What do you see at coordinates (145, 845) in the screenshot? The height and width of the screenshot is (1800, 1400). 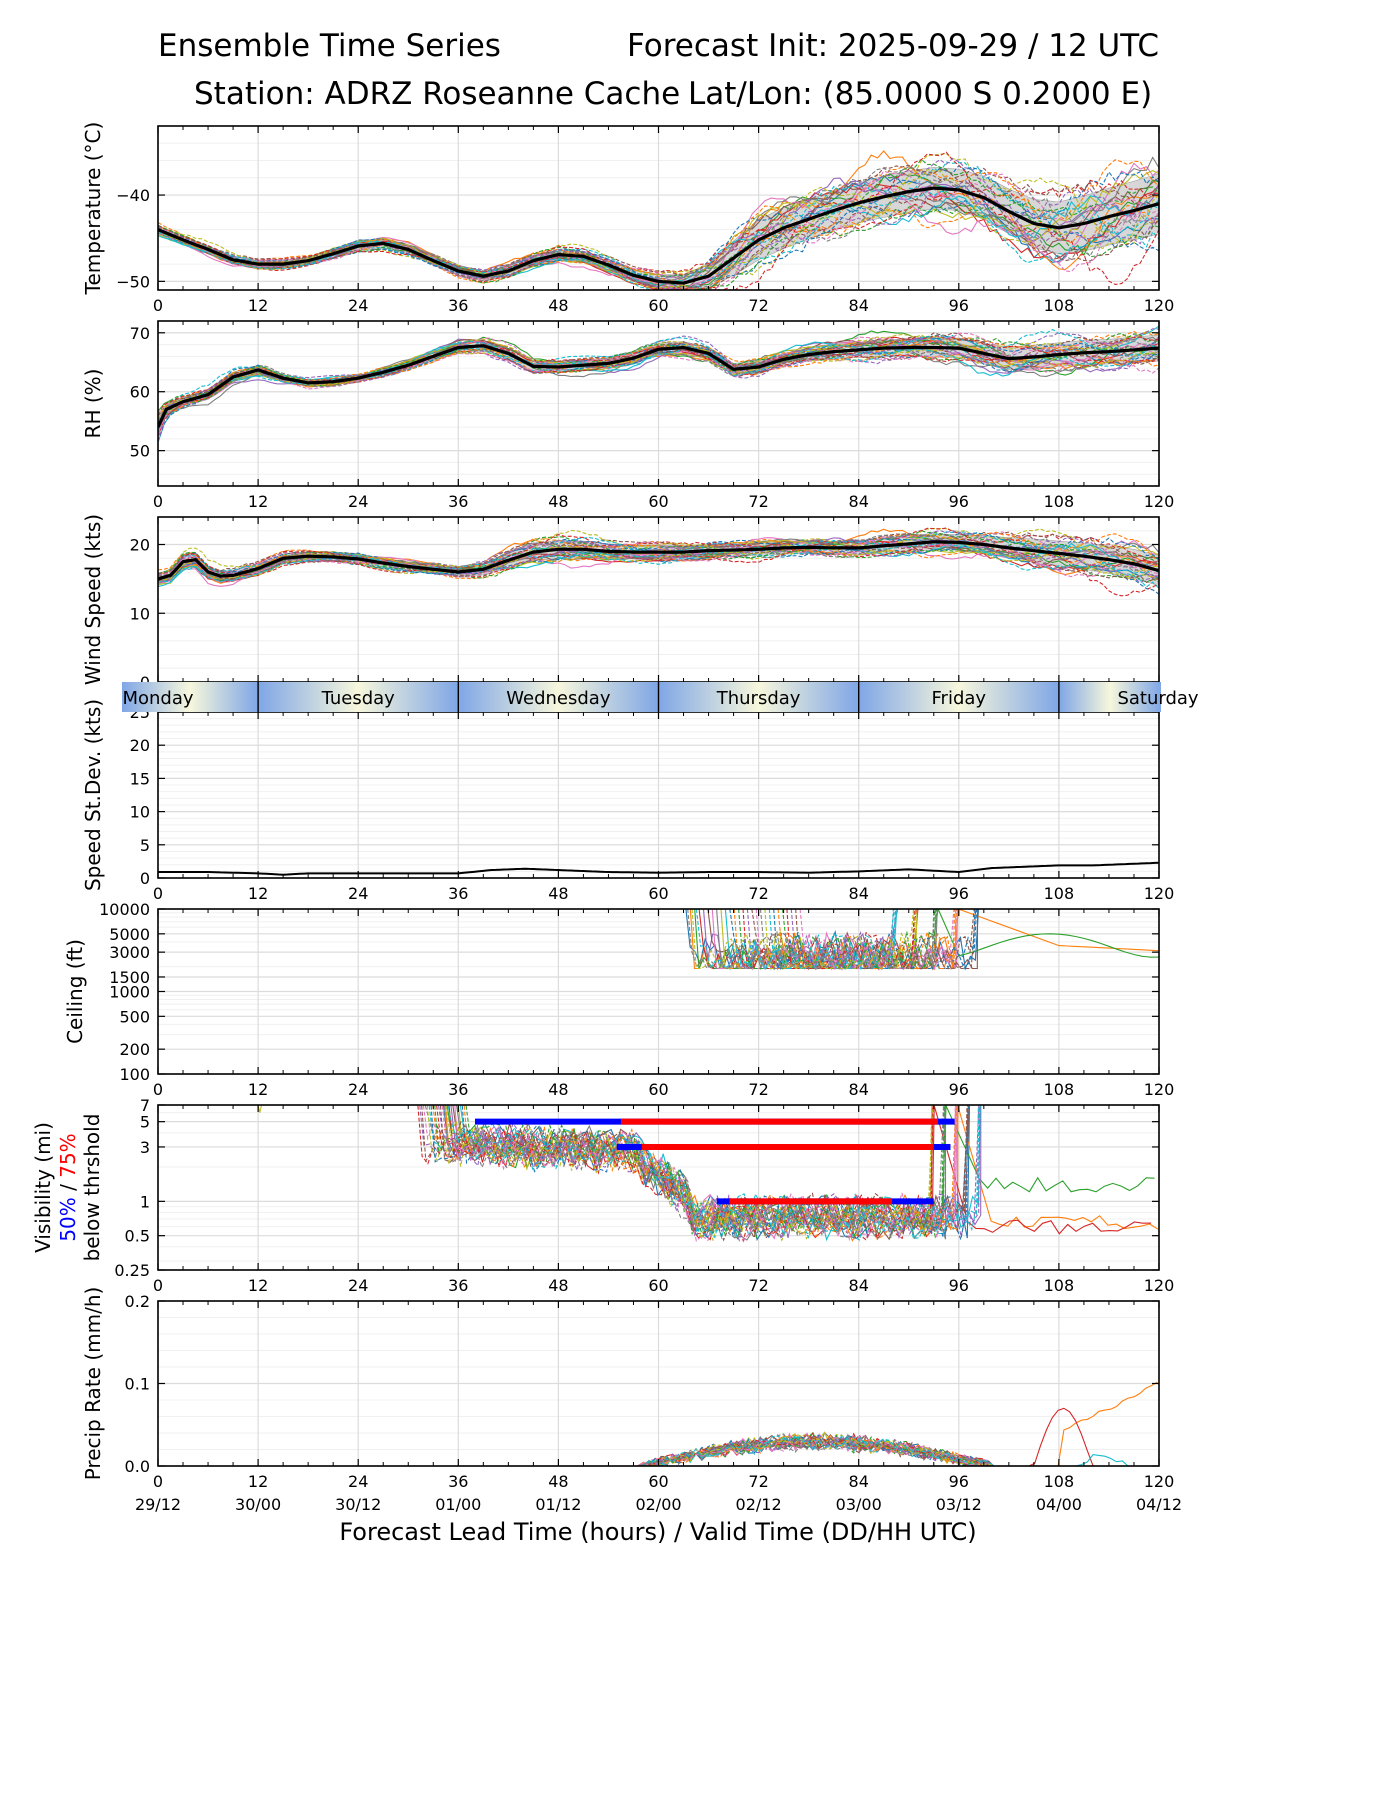 I see `y-tick-label: 5` at bounding box center [145, 845].